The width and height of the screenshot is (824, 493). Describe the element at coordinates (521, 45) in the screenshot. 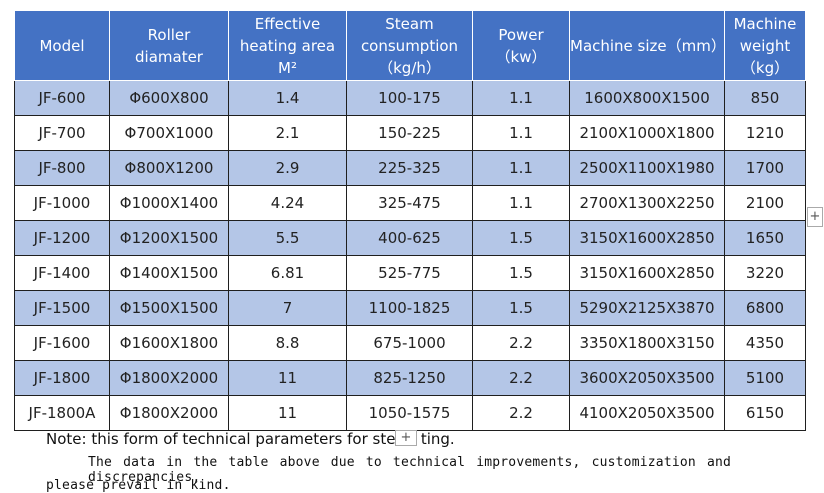

I see `header-cell: Power （kw）` at that location.